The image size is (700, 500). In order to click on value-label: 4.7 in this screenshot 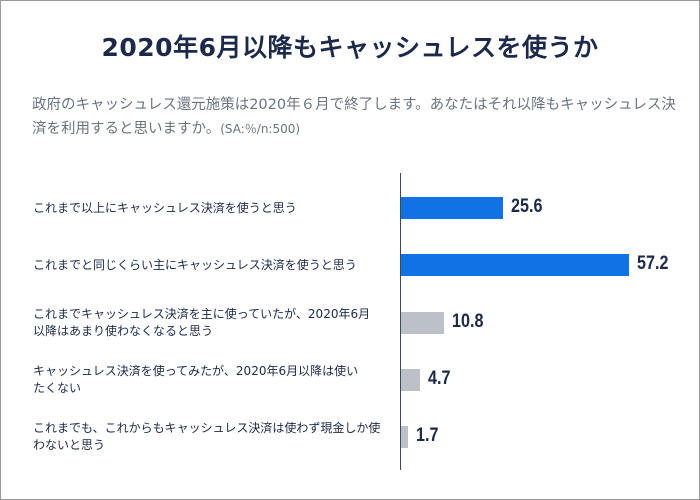, I will do `click(439, 378)`.